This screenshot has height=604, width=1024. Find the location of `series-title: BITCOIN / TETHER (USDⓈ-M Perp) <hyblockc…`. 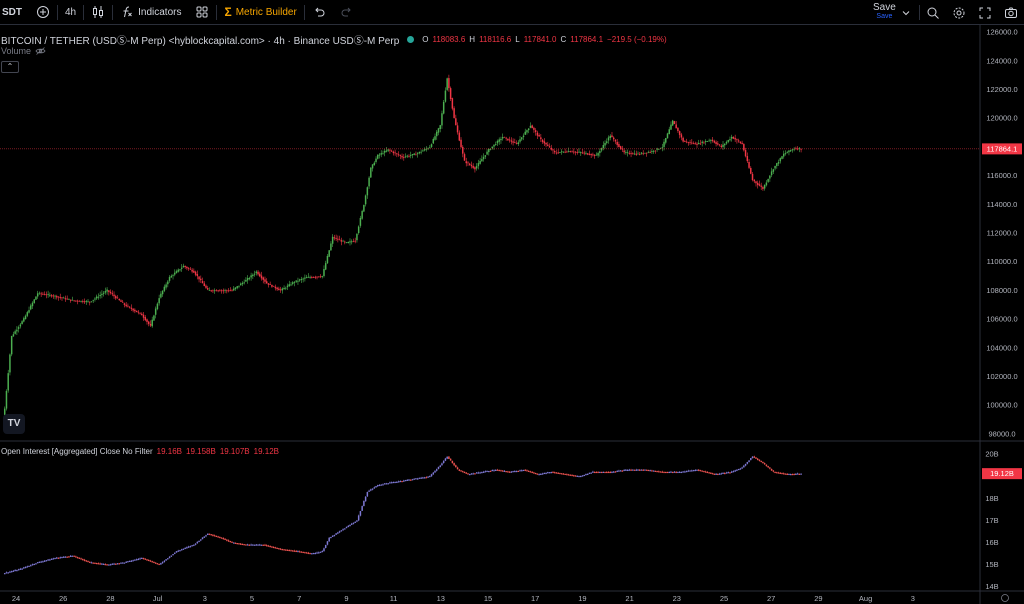

series-title: BITCOIN / TETHER (USDⓈ-M Perp) <hyblockc… is located at coordinates (200, 41).